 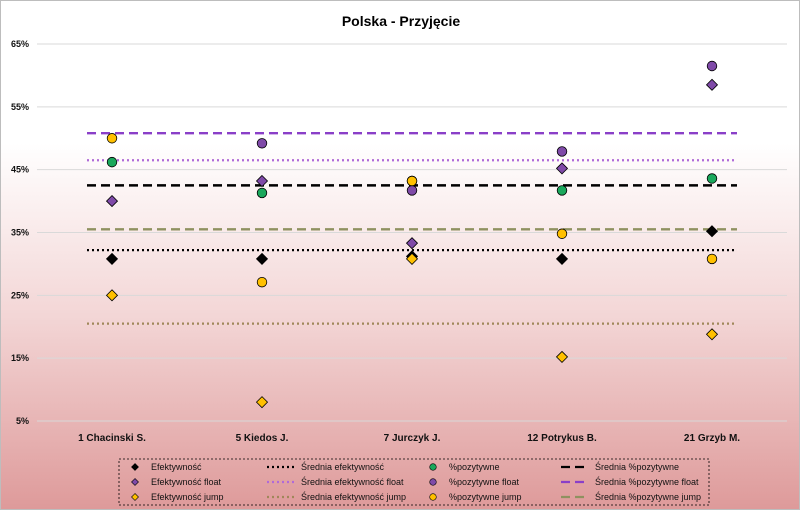 What do you see at coordinates (562, 438) in the screenshot?
I see `x-category-label: 12 Potrykus B.` at bounding box center [562, 438].